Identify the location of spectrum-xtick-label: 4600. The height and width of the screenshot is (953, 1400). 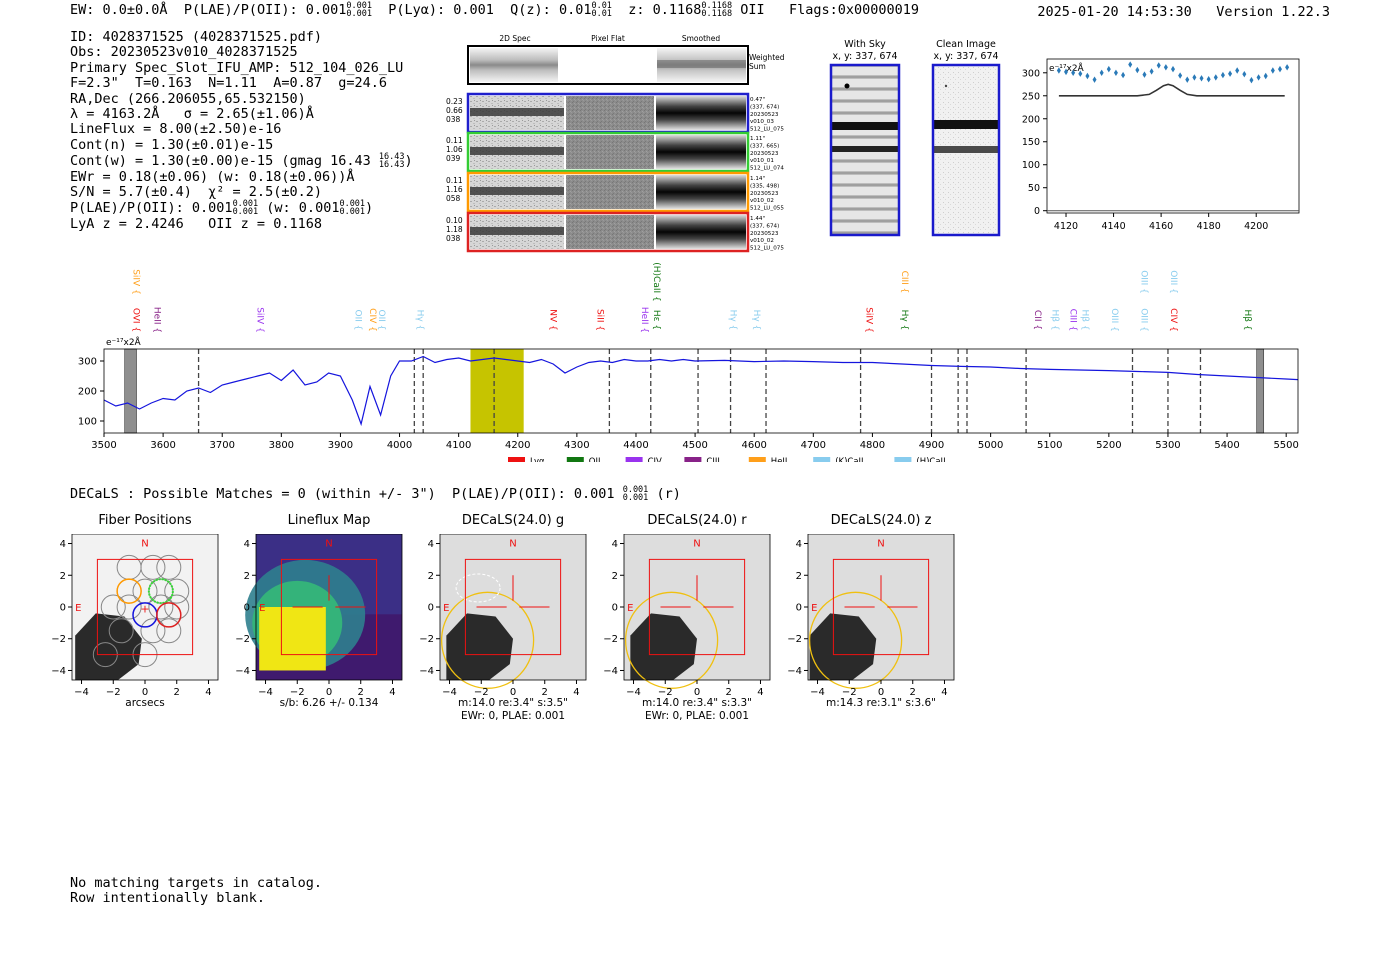
(753, 445).